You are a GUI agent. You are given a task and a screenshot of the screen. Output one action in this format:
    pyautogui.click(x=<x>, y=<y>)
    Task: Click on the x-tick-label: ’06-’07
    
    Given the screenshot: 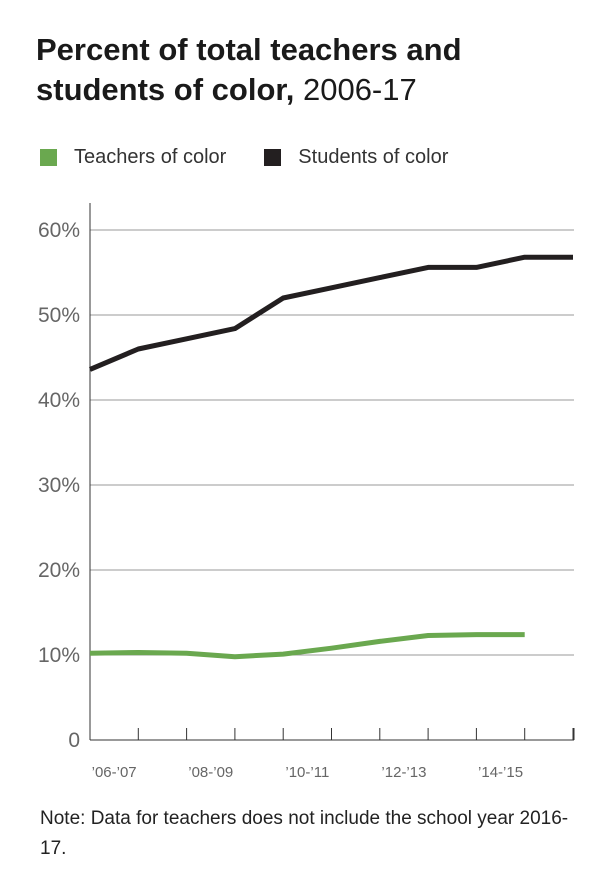 What is the action you would take?
    pyautogui.click(x=114, y=772)
    